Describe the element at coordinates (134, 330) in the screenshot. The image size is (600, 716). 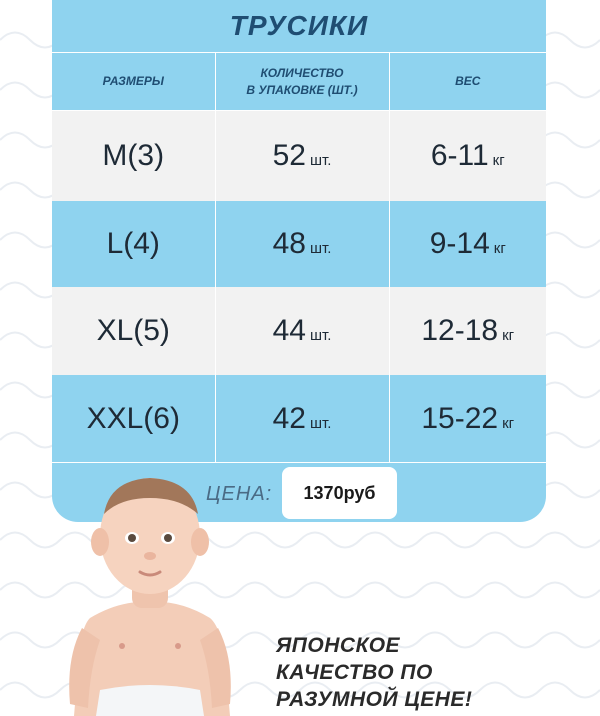
I see `size-cell: XL(5)` at that location.